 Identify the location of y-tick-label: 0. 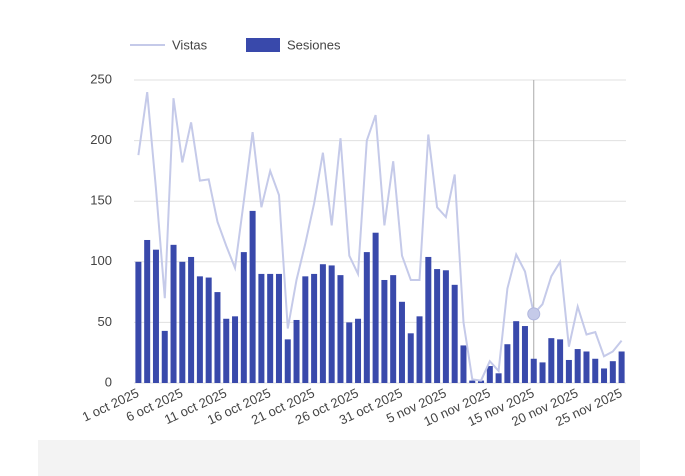
(108, 381).